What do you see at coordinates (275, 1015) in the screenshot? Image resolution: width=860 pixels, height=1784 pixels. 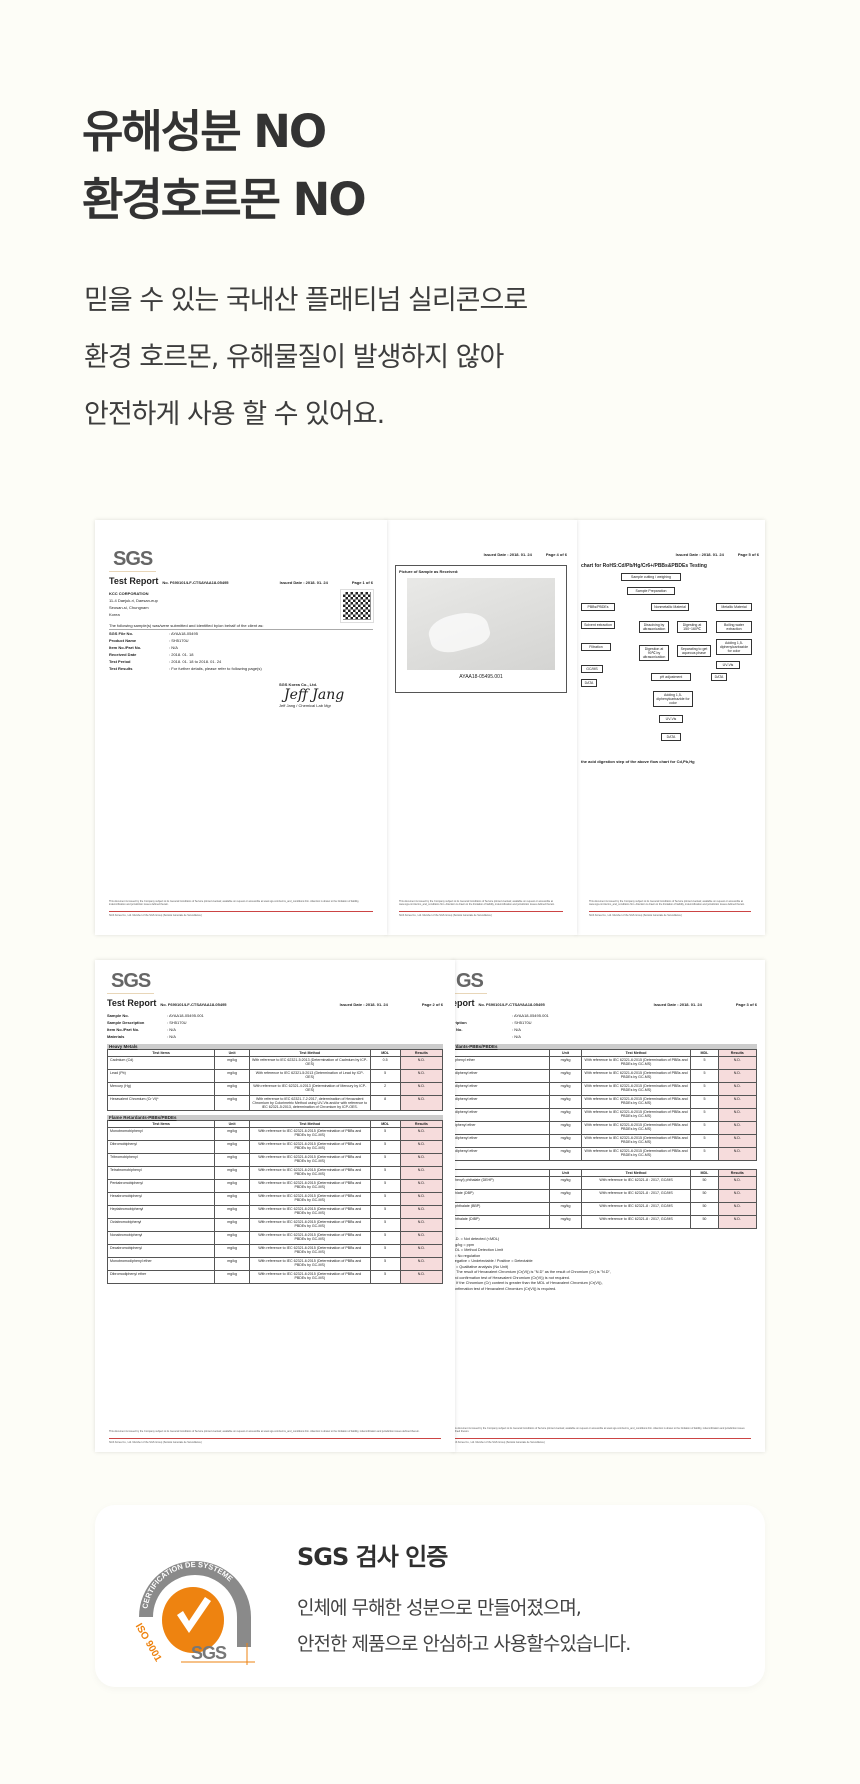 I see `field-row: Sample No.: AYAA18-05495.001` at bounding box center [275, 1015].